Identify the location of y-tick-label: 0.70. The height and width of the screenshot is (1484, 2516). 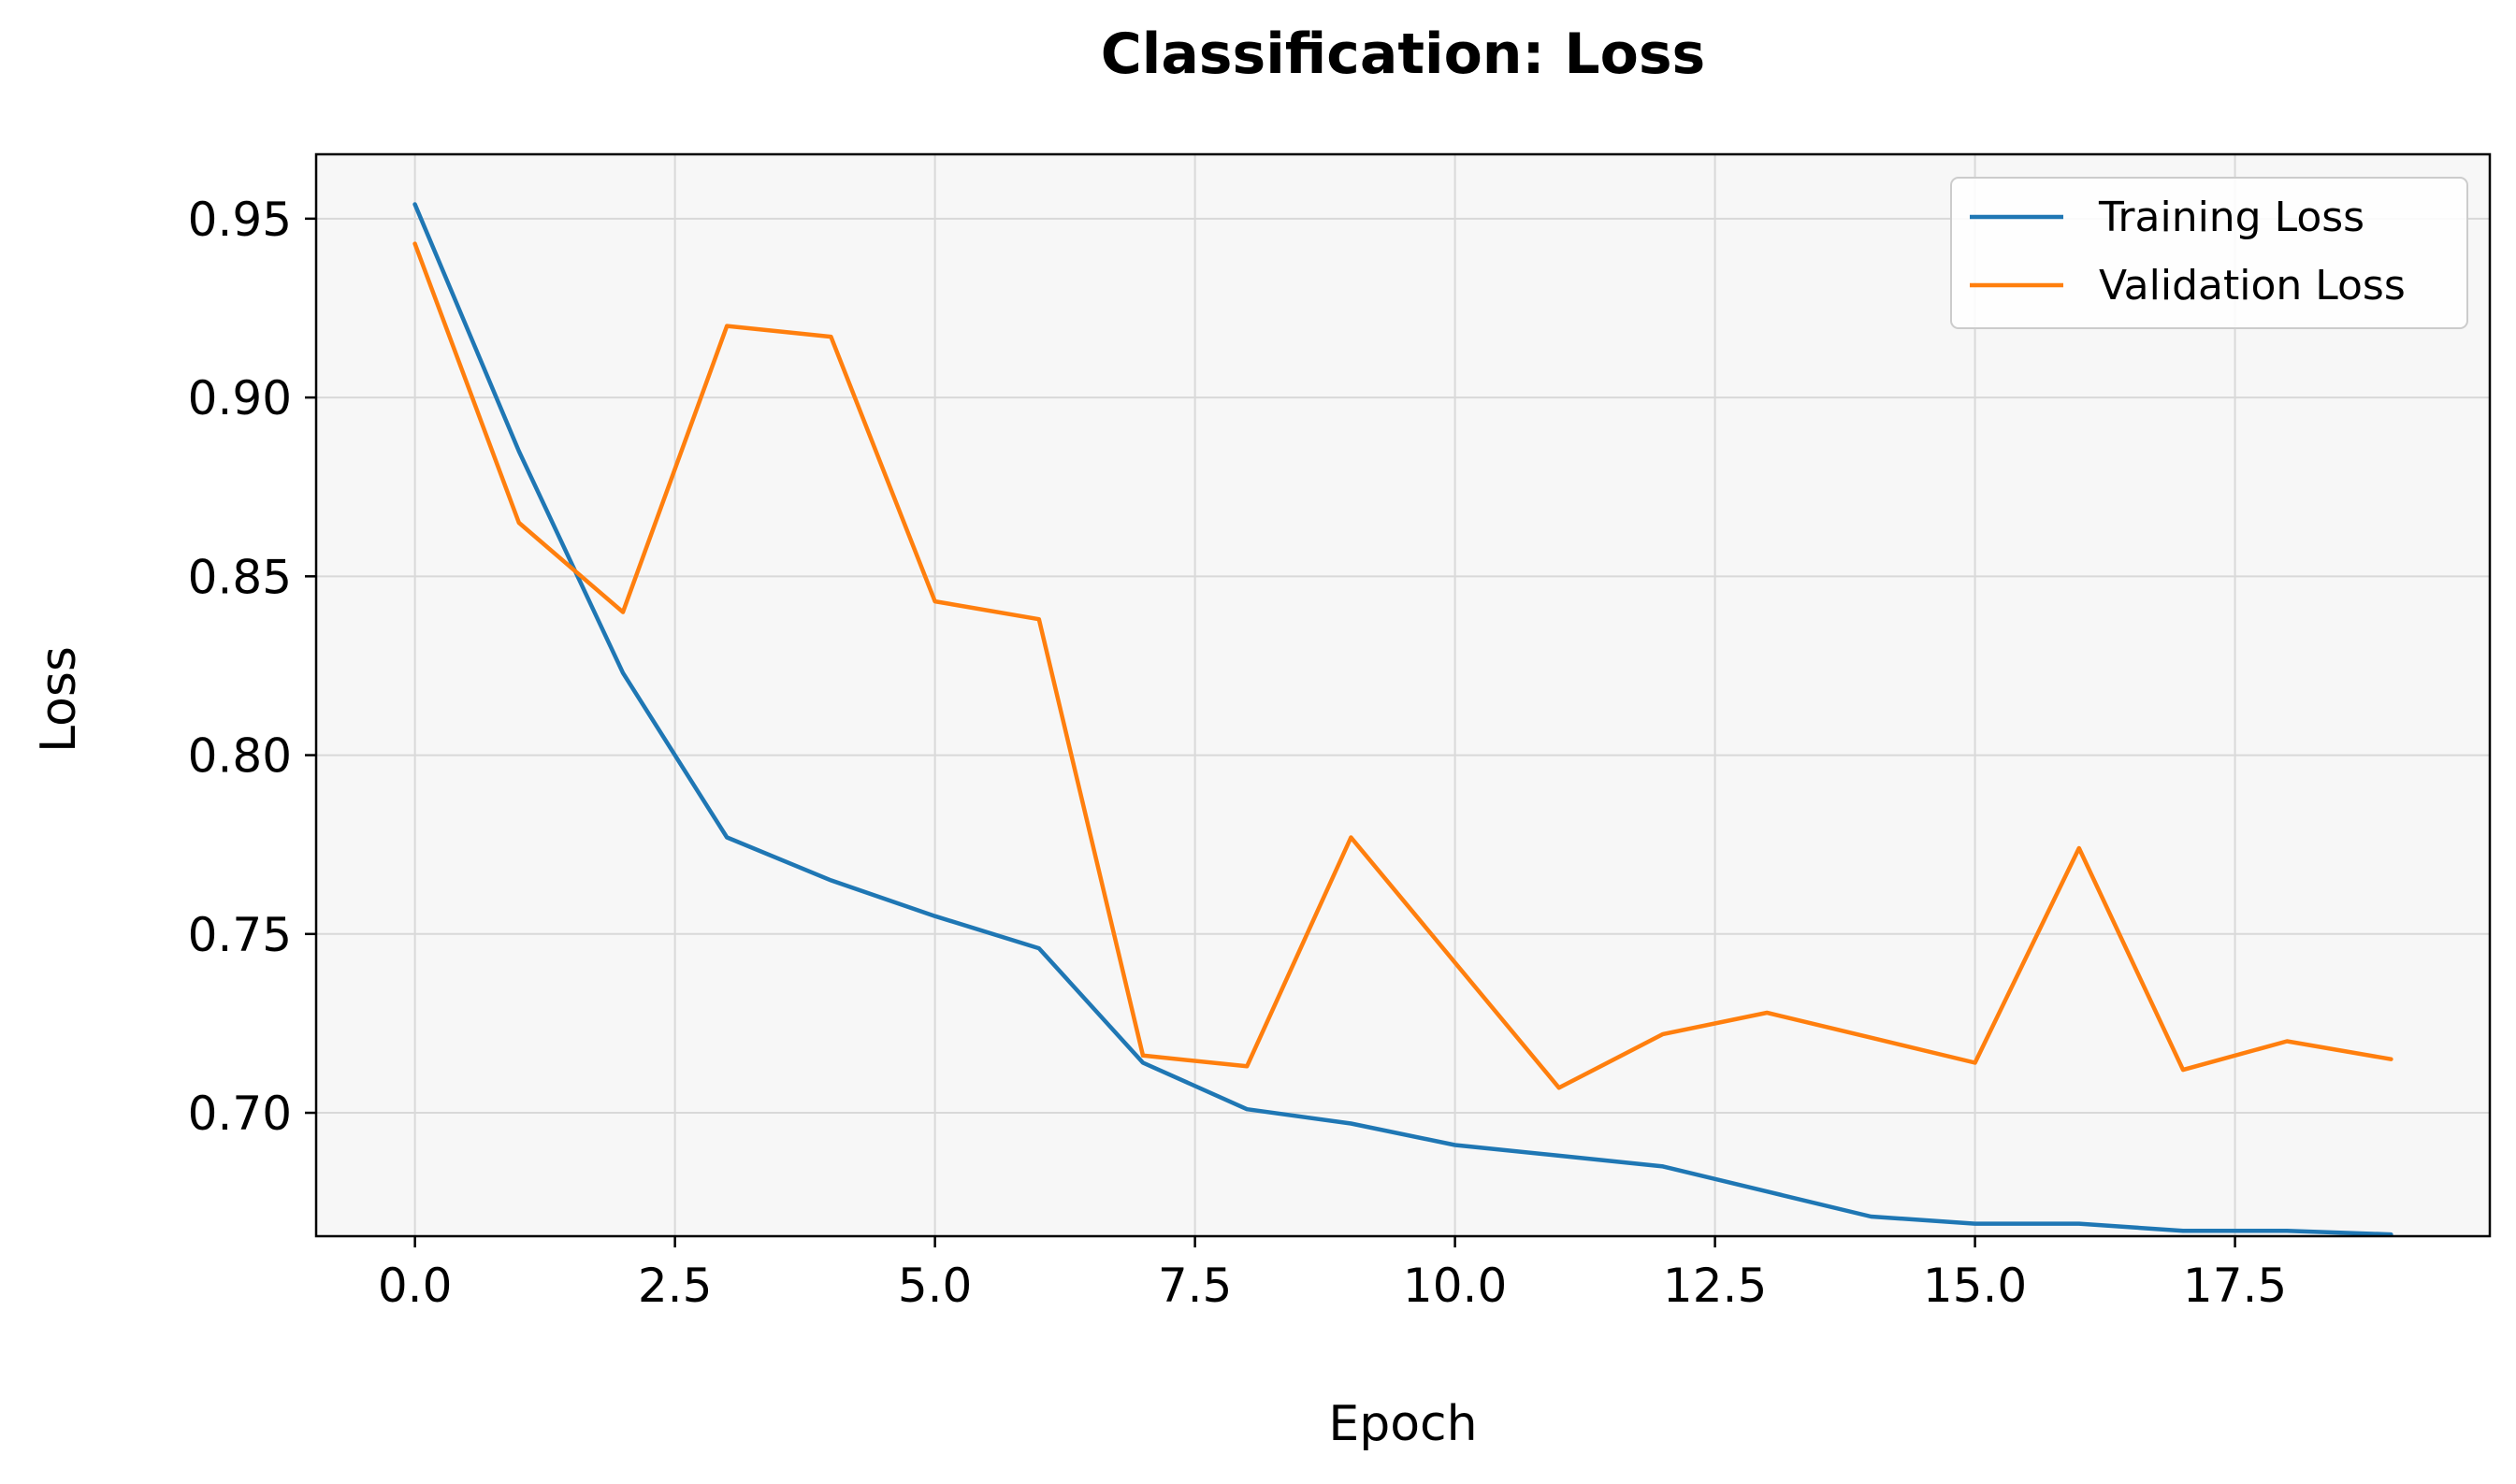
(240, 1114).